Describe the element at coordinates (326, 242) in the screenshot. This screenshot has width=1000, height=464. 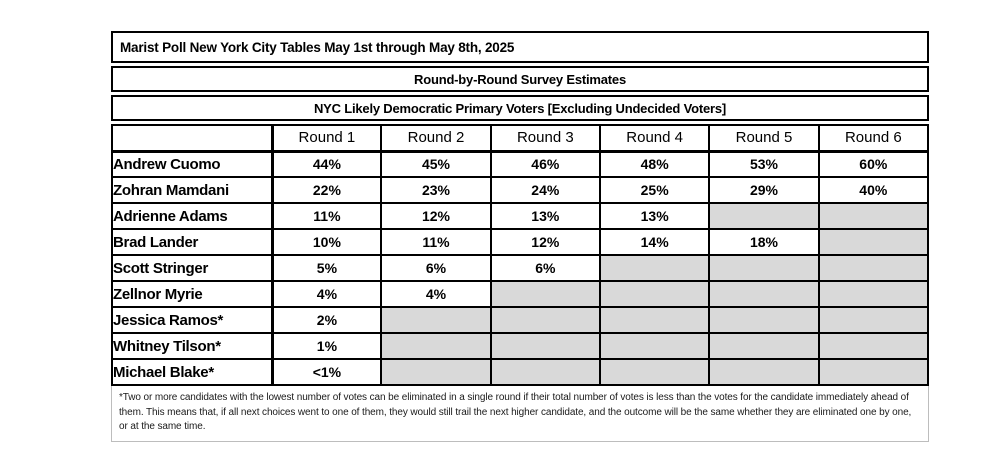
I see `value-cell: 10%` at that location.